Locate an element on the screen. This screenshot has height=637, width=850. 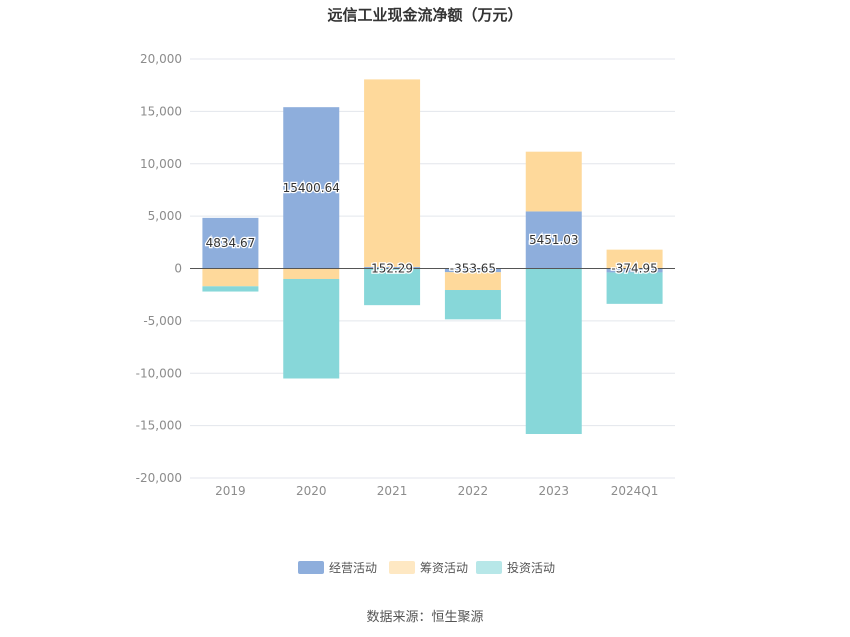
data-label: -353.65 is located at coordinates (473, 269).